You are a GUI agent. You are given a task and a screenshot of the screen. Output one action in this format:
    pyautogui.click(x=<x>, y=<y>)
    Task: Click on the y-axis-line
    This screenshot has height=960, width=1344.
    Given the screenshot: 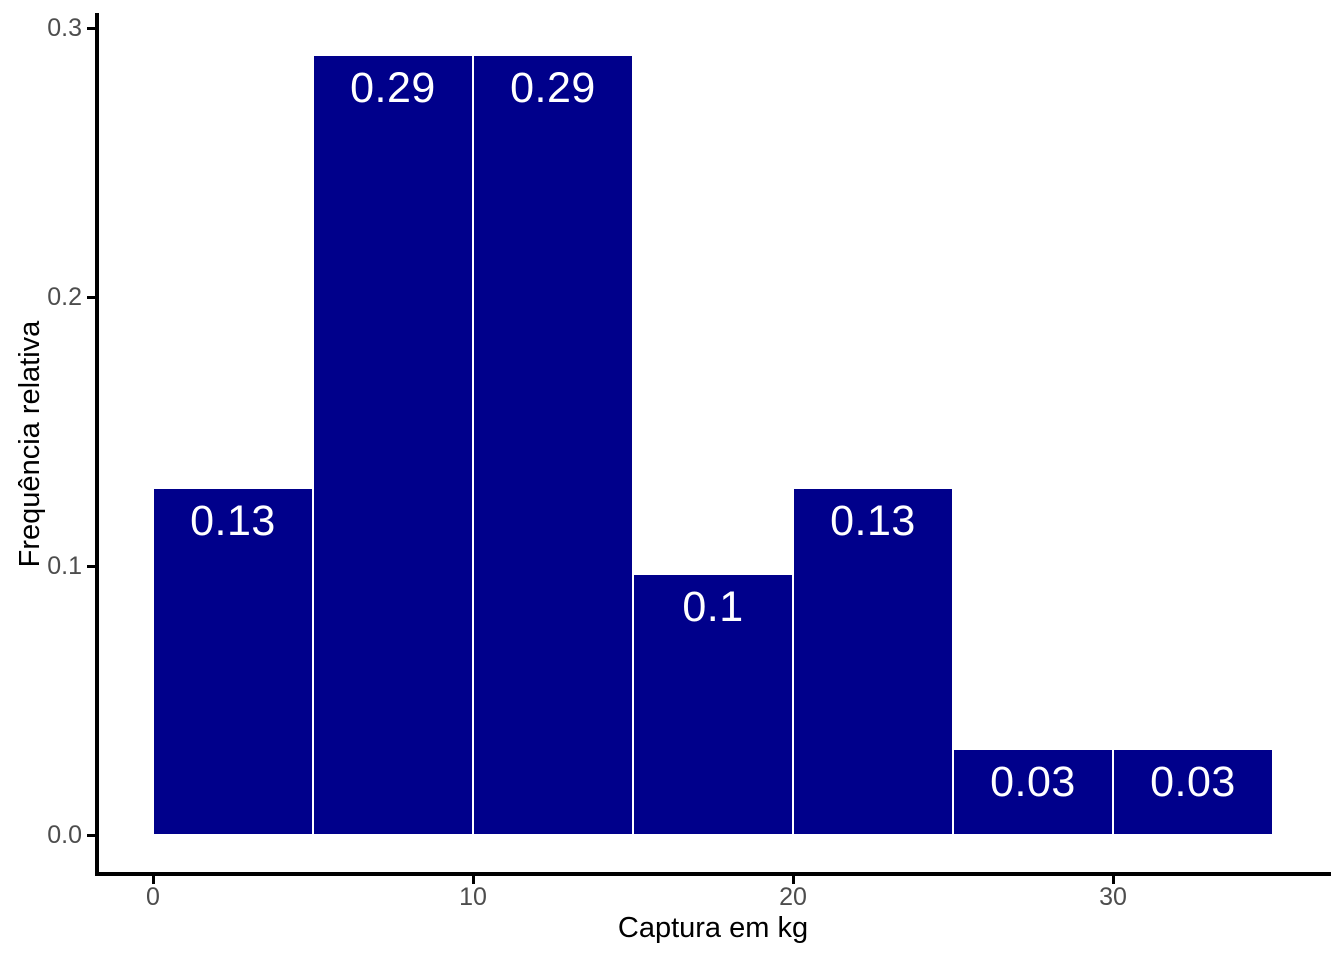 What is the action you would take?
    pyautogui.click(x=97, y=444)
    